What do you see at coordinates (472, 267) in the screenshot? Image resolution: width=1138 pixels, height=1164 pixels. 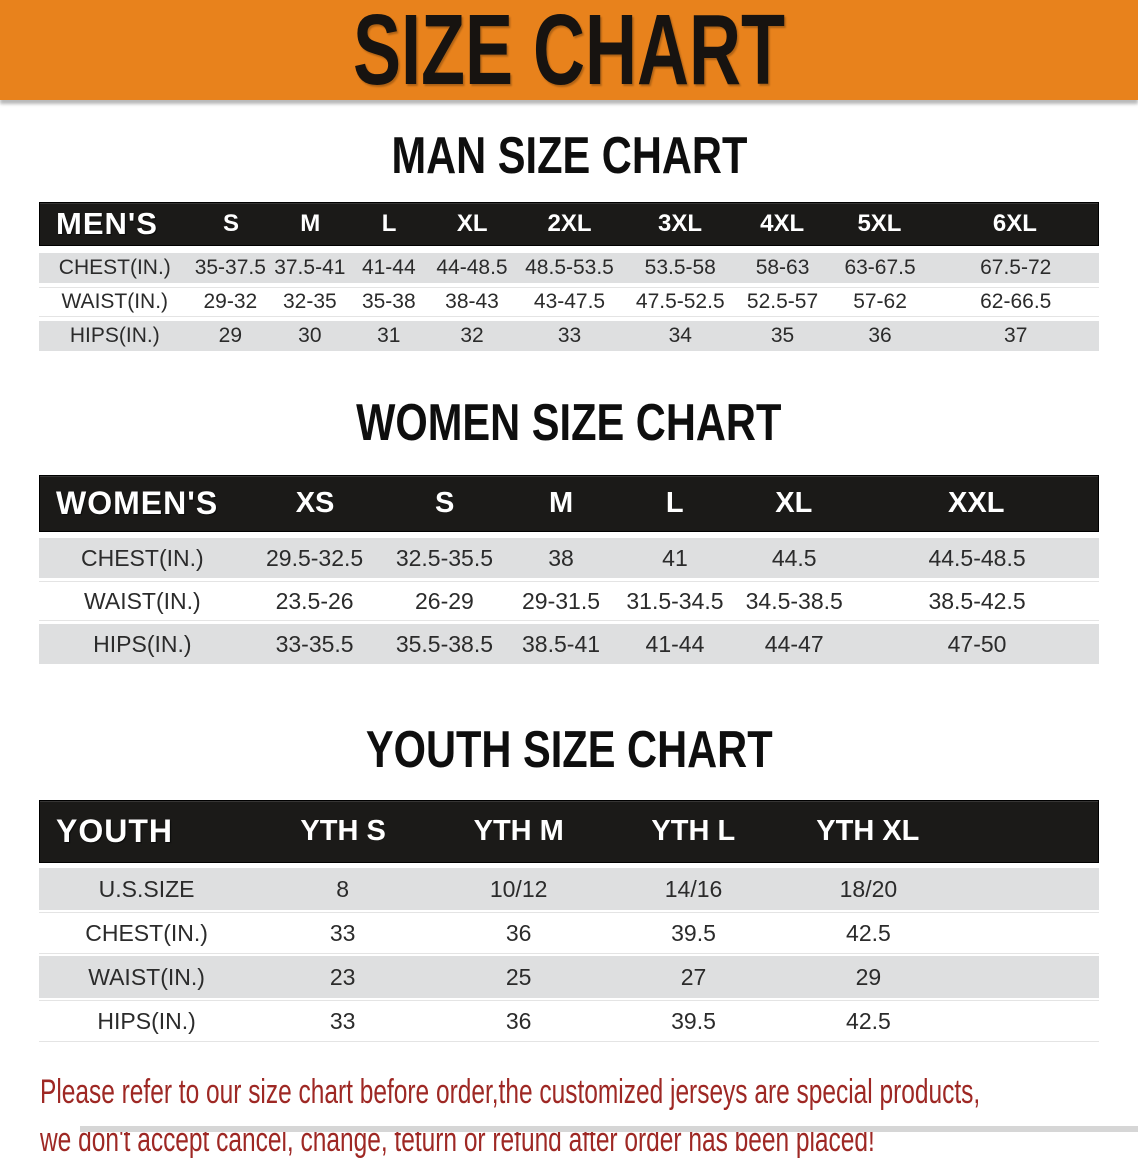 I see `size-value: 44-48.5` at bounding box center [472, 267].